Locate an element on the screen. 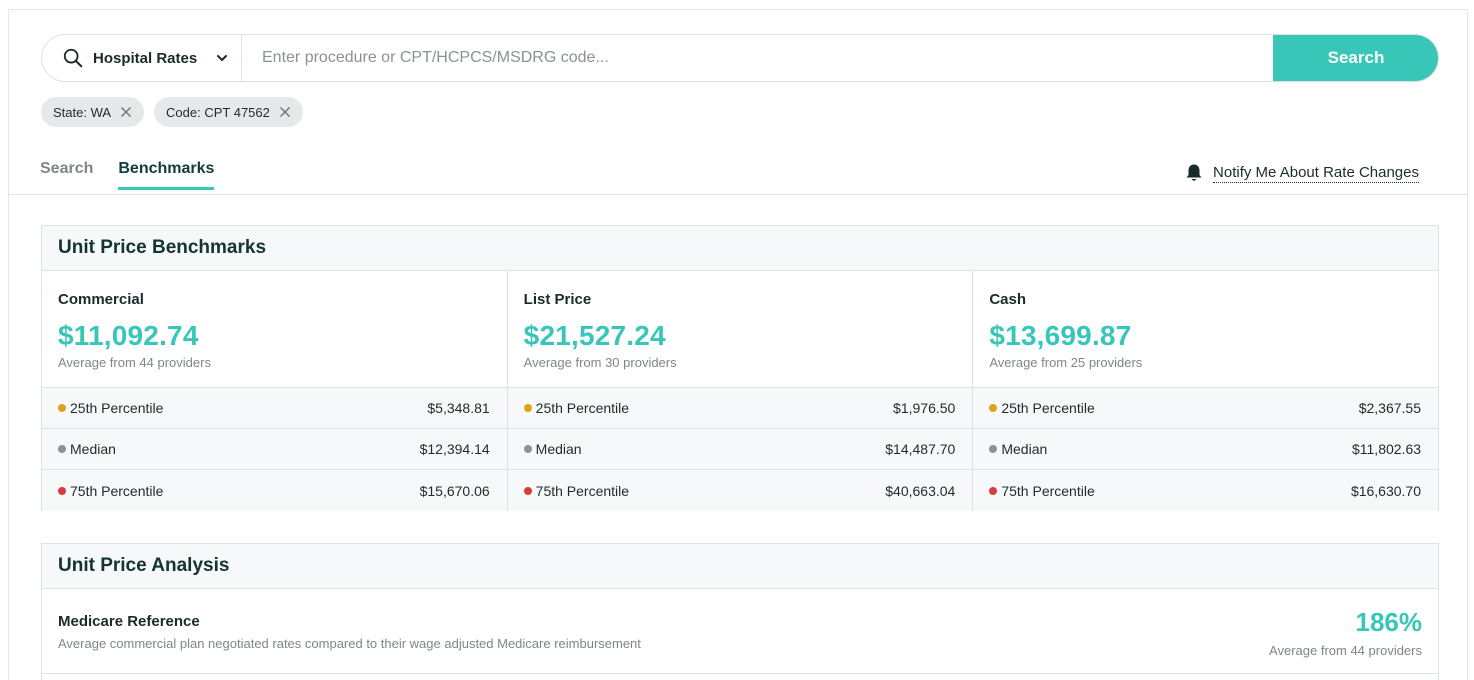 This screenshot has height=680, width=1474. benchmarks-title: Unit Price Benchmarks is located at coordinates (740, 248).